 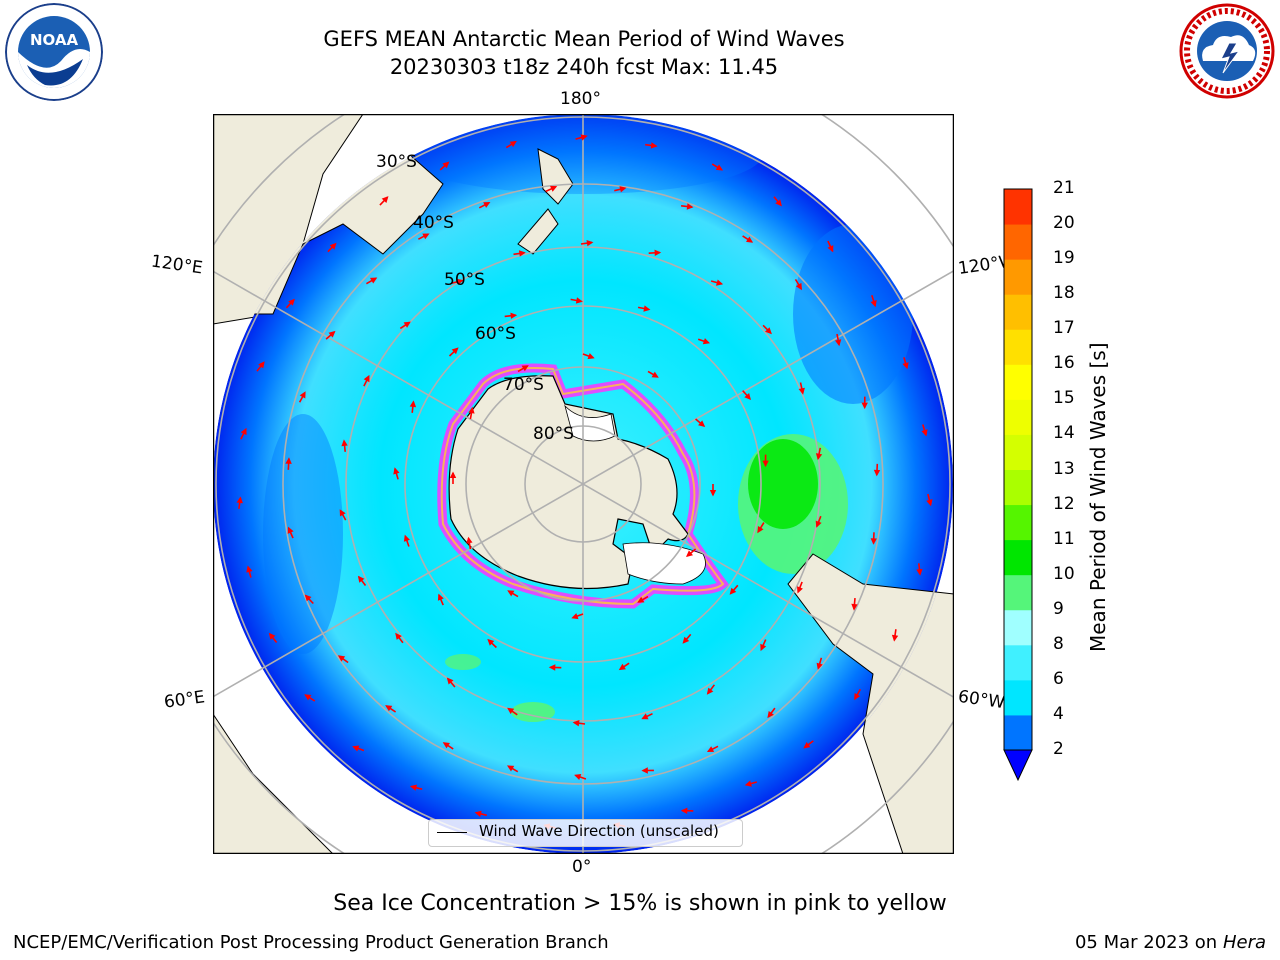 I want to click on footer-date-host: 05 Mar 2023 on Hera, so click(x=1170, y=942).